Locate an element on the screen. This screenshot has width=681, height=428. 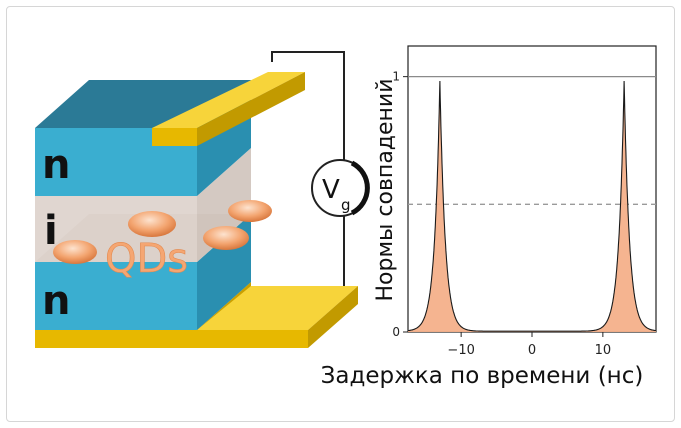
y-tick-label: 1 is located at coordinates (396, 77).